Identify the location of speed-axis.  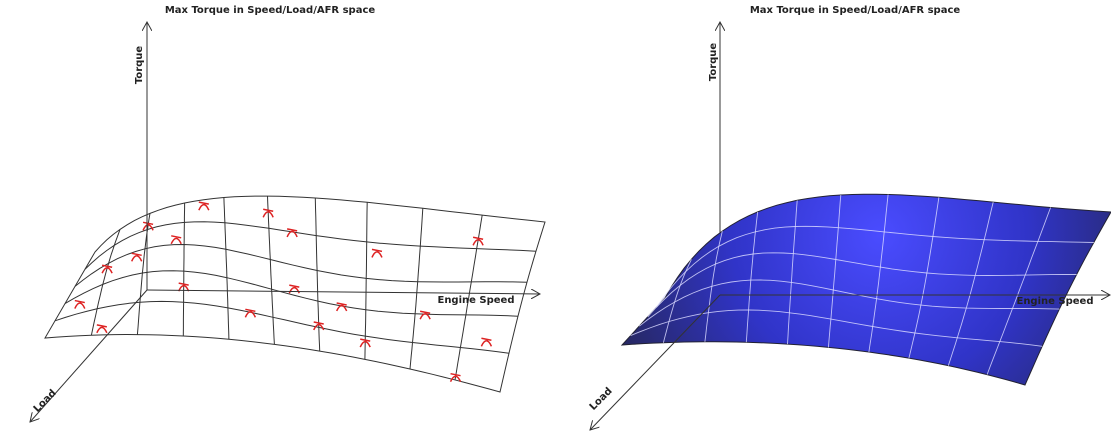
(343, 292).